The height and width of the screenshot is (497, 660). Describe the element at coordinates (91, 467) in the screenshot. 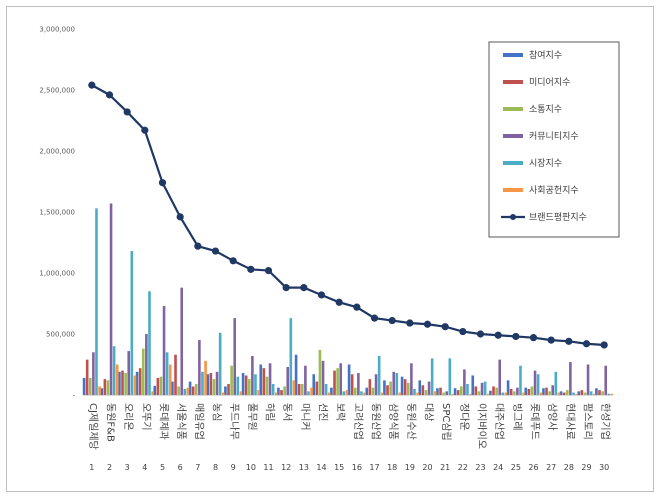

I see `rank-label: 1` at that location.